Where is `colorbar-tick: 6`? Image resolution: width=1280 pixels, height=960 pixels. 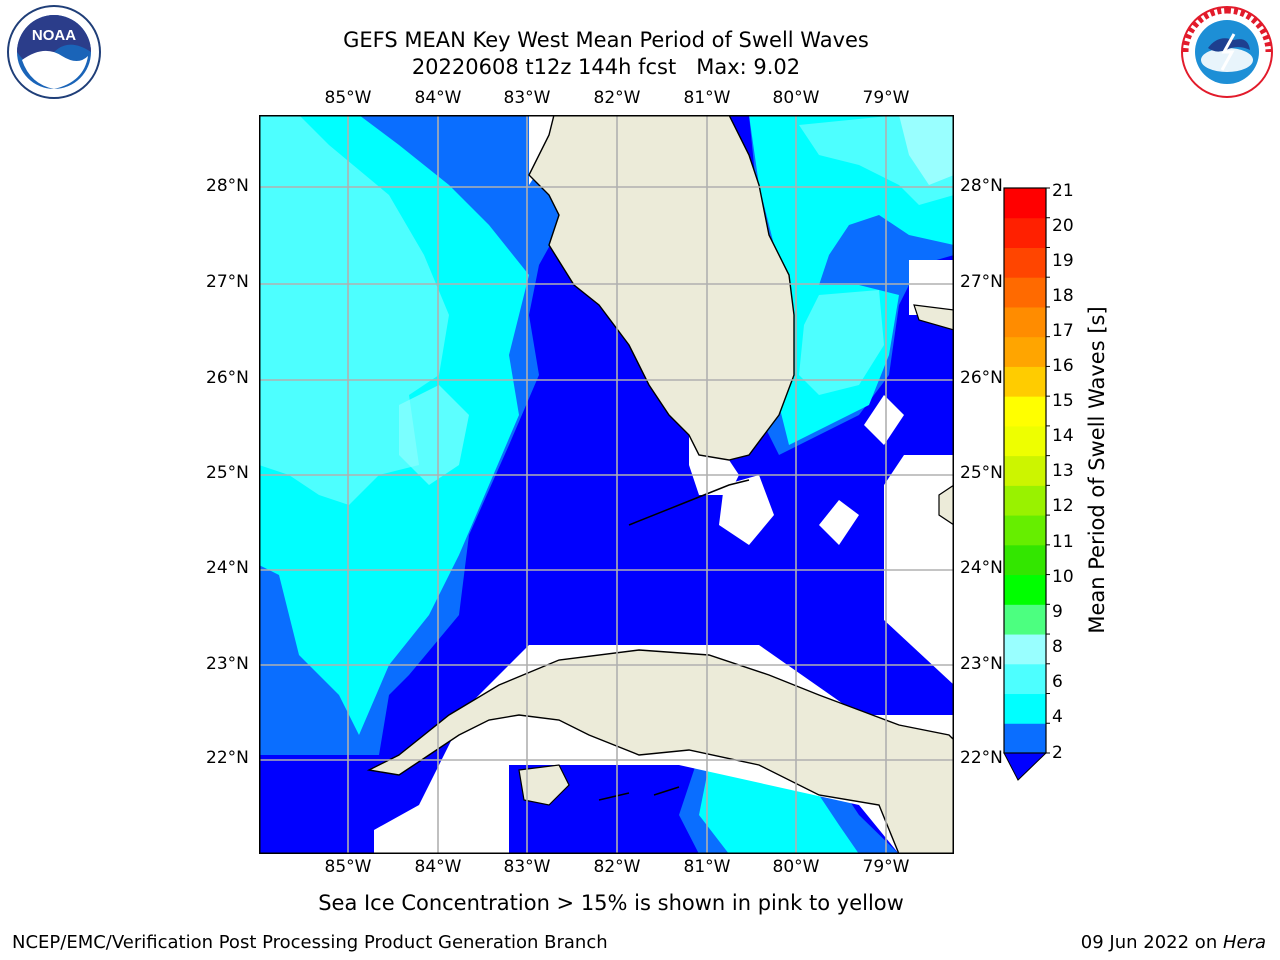 colorbar-tick: 6 is located at coordinates (1057, 682).